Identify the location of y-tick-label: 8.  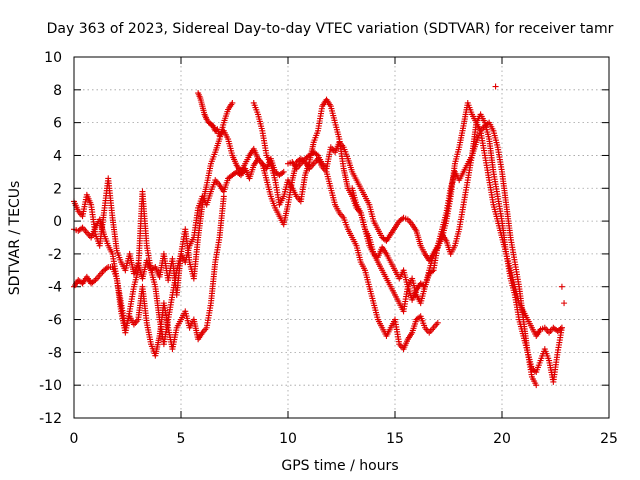
(57, 91).